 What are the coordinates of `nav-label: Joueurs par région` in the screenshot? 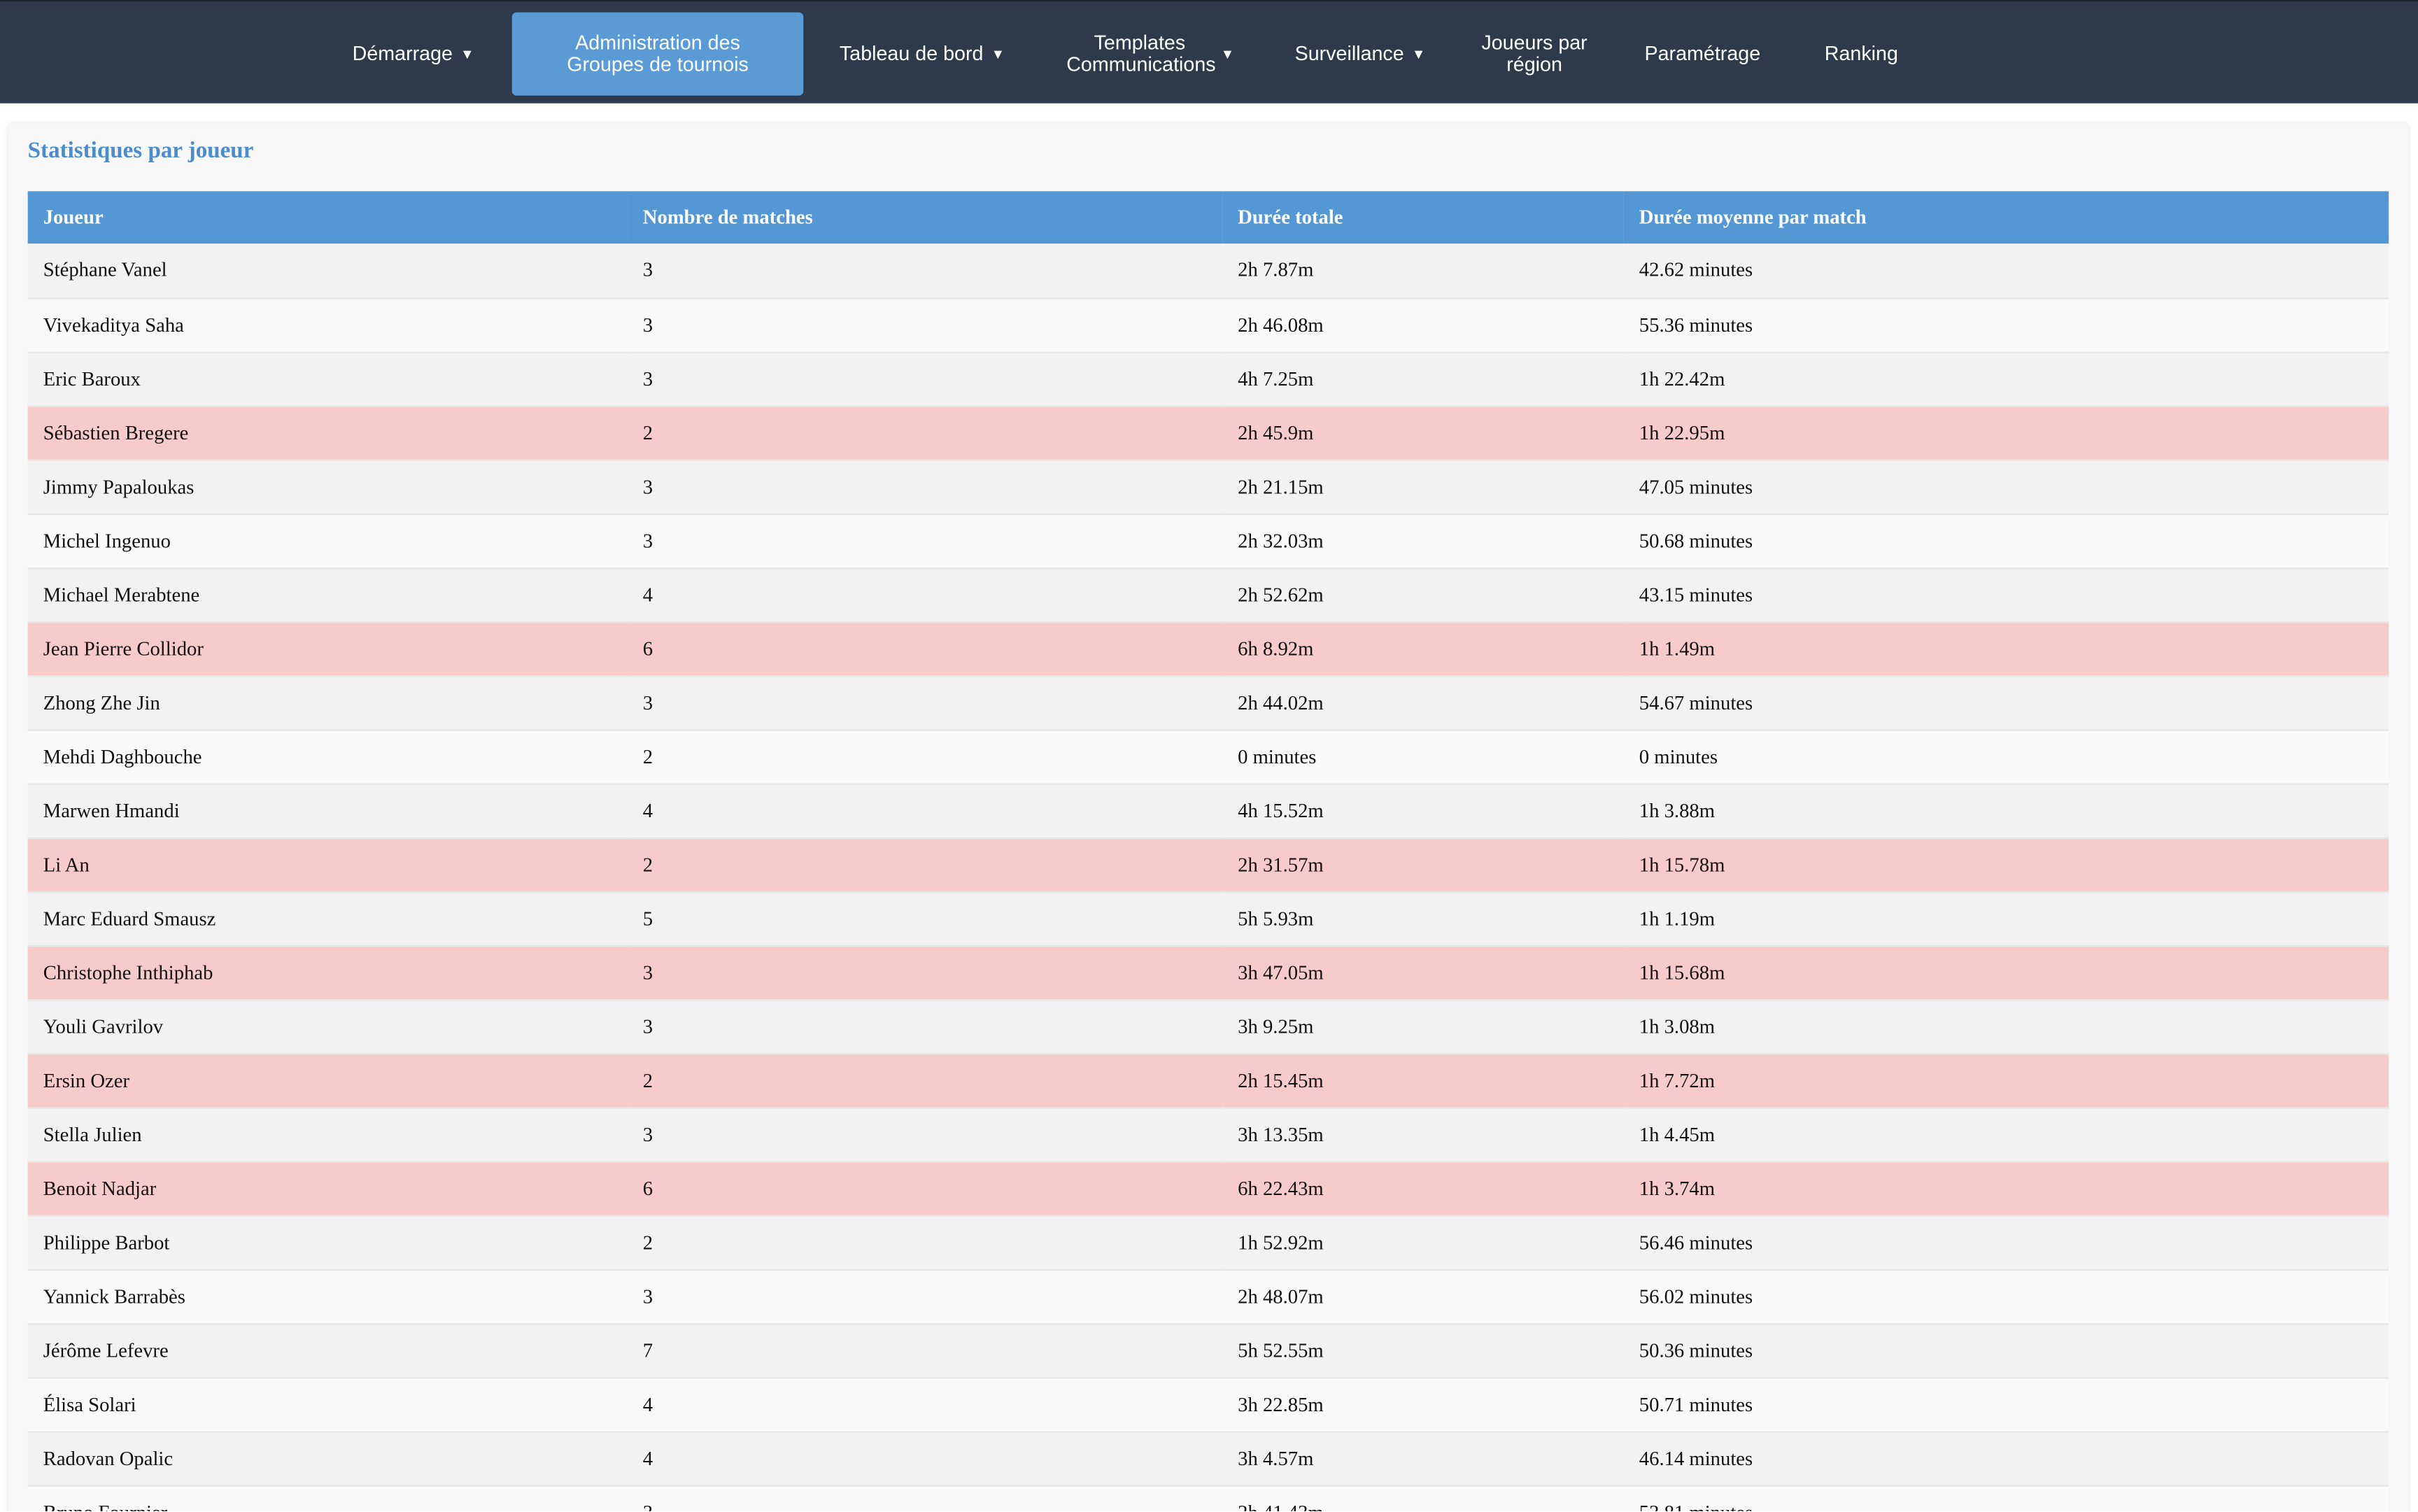 It's located at (1534, 53).